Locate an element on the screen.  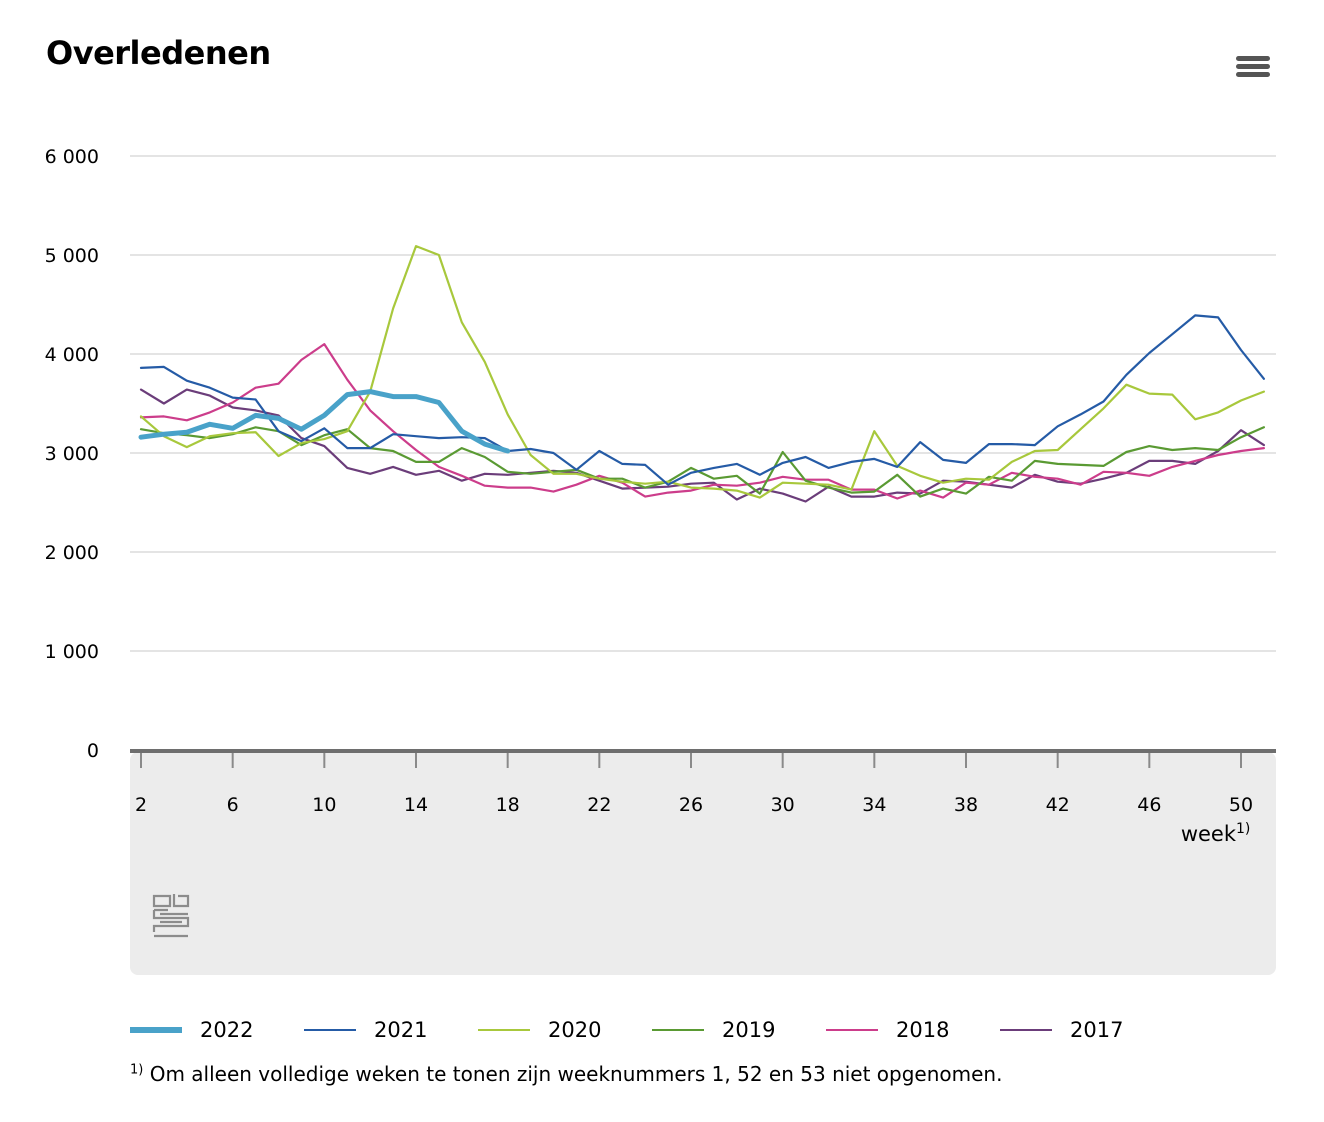
x-tick-label: 46 is located at coordinates (1149, 805).